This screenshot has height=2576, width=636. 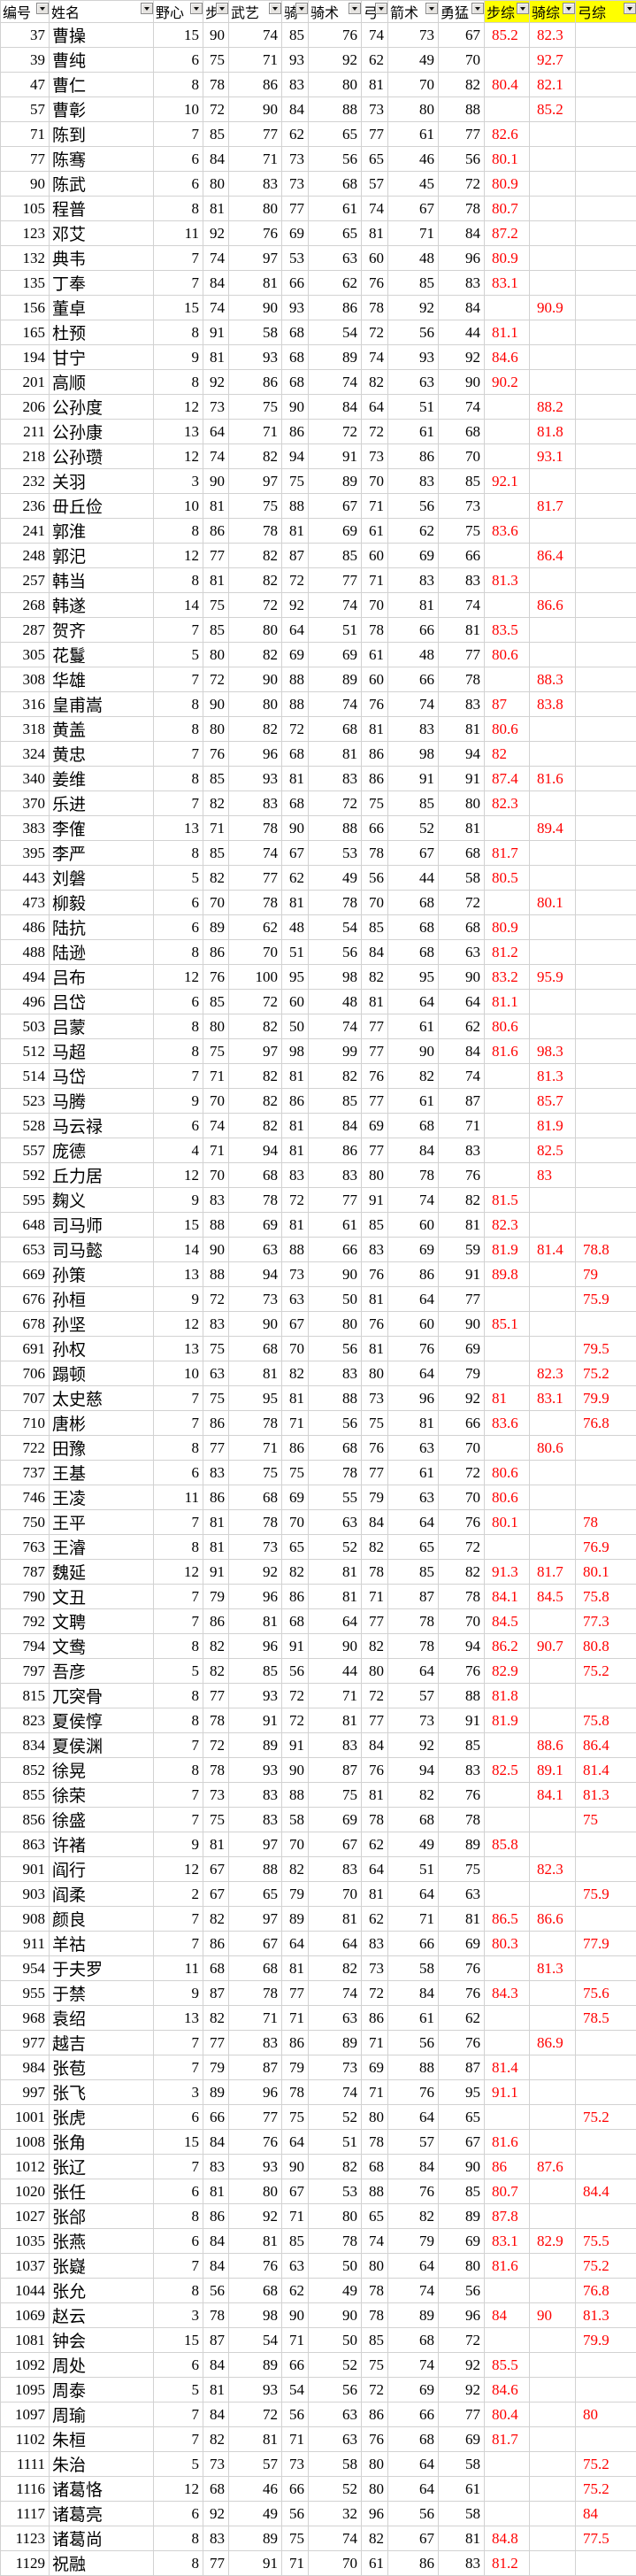 What do you see at coordinates (255, 1597) in the screenshot?
I see `cell-martial: 96` at bounding box center [255, 1597].